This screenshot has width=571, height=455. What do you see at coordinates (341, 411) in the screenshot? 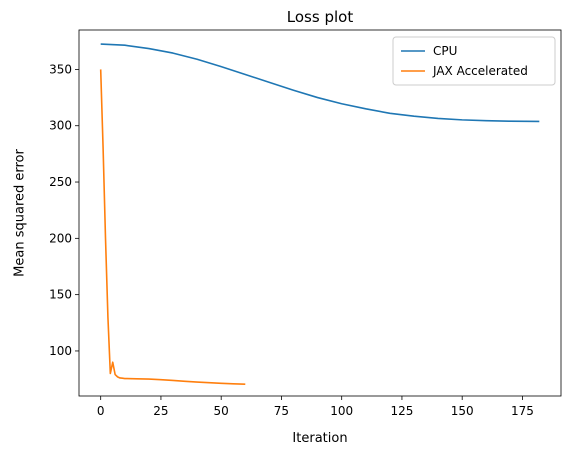
I see `x-tick-label: 100` at bounding box center [341, 411].